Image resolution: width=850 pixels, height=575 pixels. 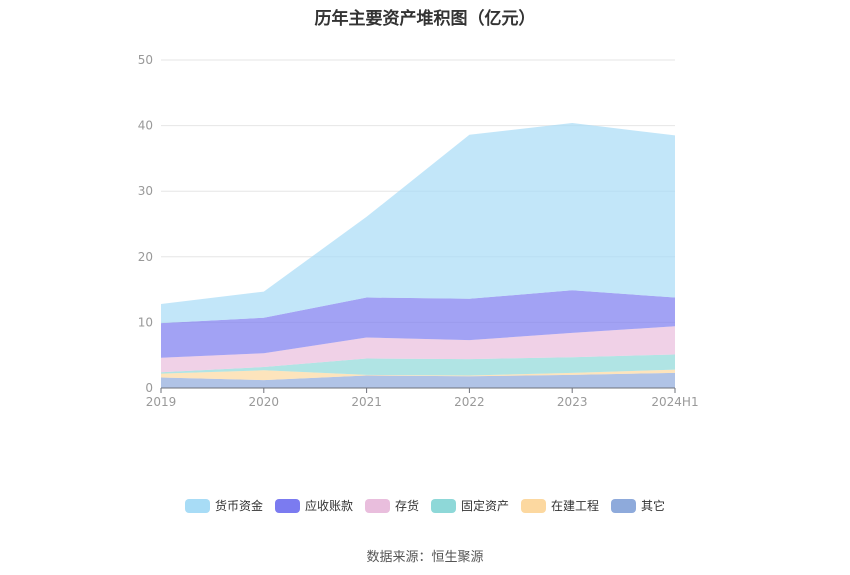 What do you see at coordinates (485, 506) in the screenshot?
I see `legend-label: 固定资产` at bounding box center [485, 506].